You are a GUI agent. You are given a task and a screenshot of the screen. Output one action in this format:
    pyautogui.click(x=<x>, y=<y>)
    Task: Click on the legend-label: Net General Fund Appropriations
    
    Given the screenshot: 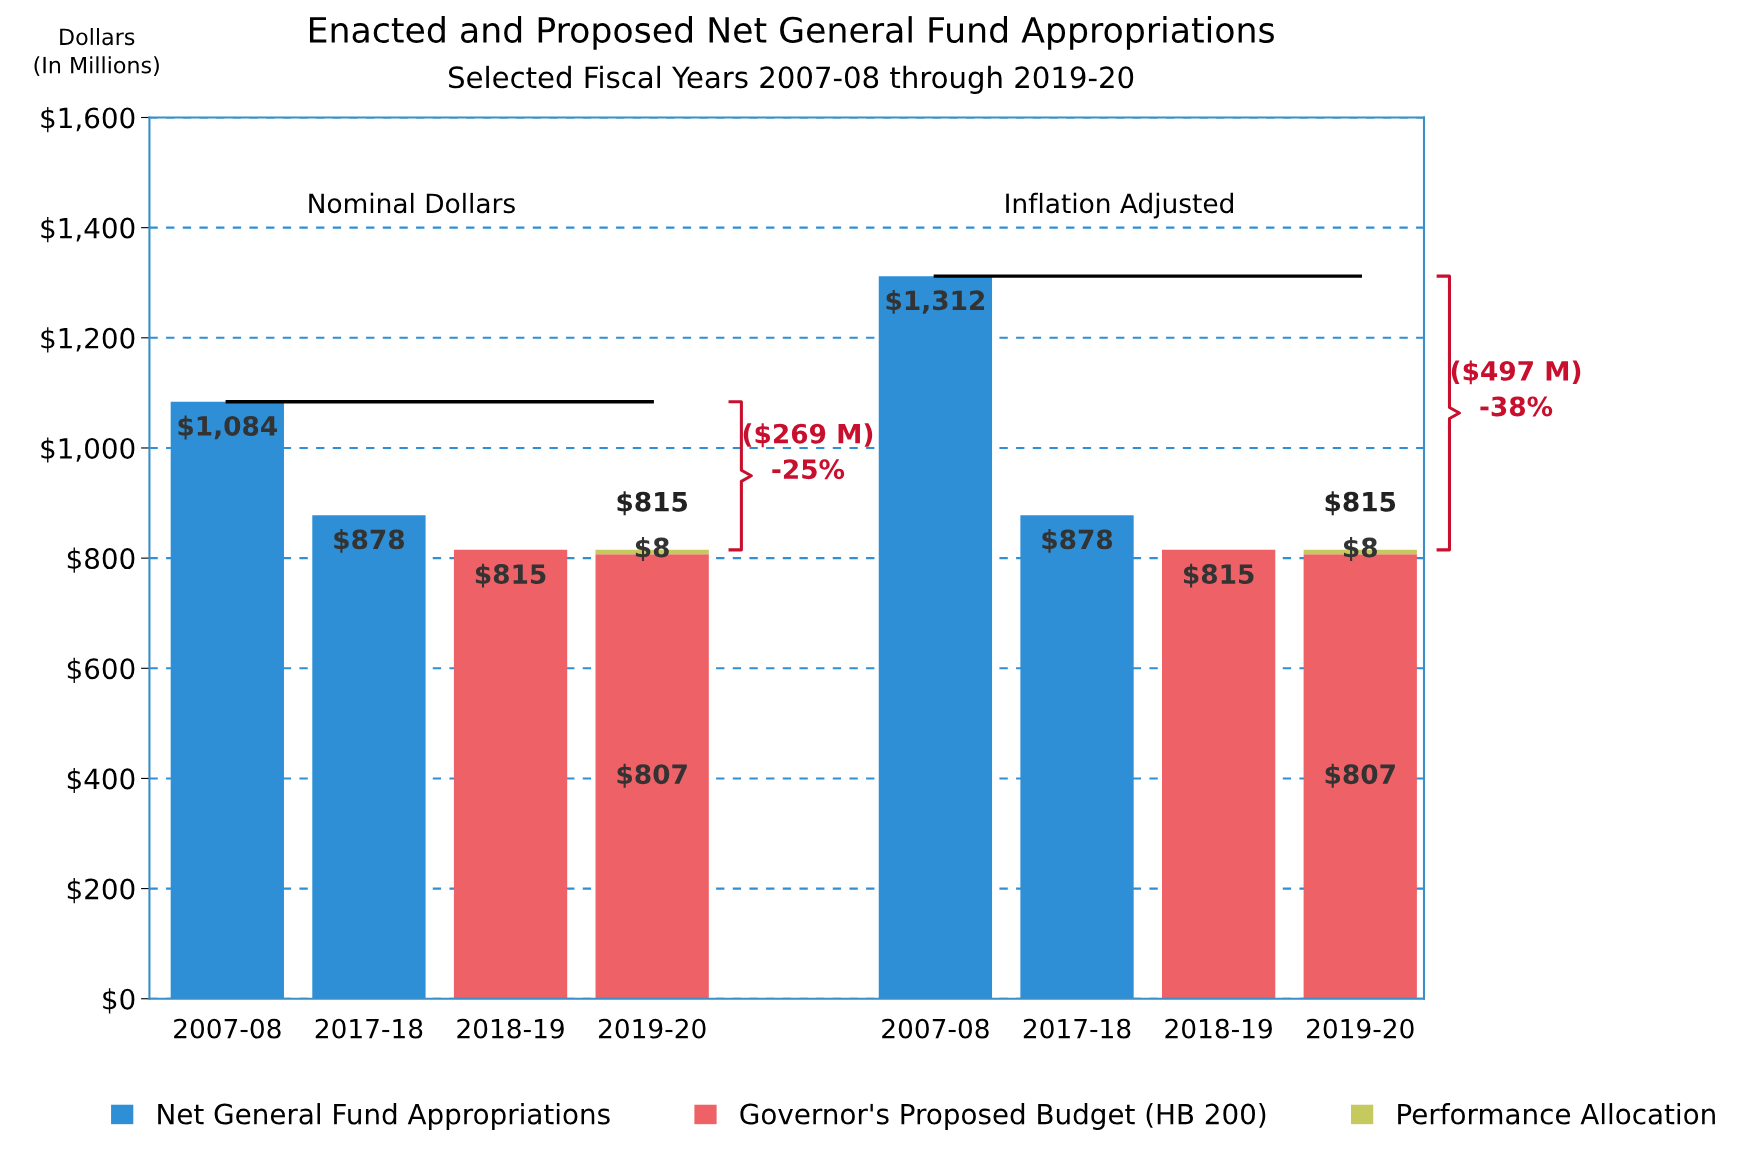 What is the action you would take?
    pyautogui.click(x=384, y=1116)
    